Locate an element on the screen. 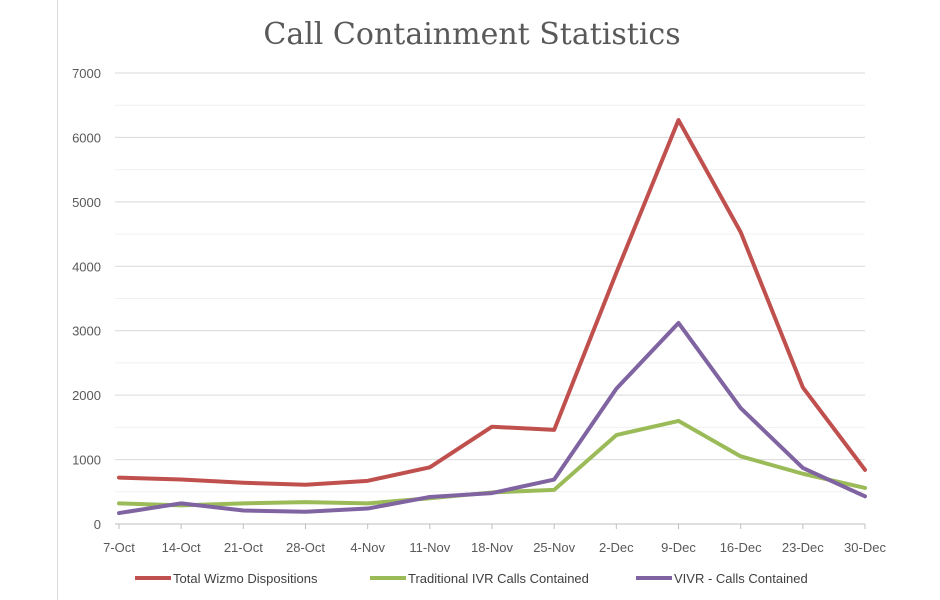 This screenshot has height=600, width=940. x-tick-label: 4-Nov is located at coordinates (367, 547).